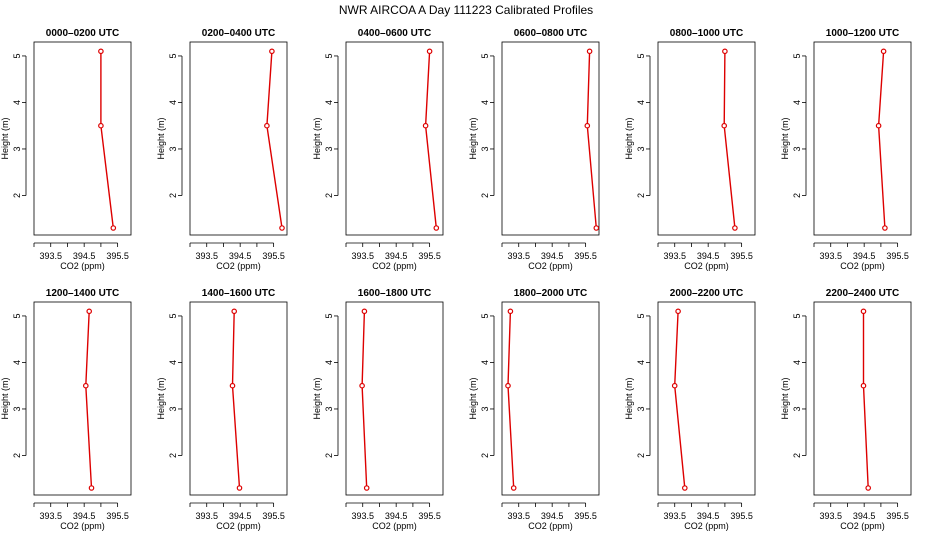 The width and height of the screenshot is (936, 540). Describe the element at coordinates (706, 33) in the screenshot. I see `panel-title: 0800–1000 UTC` at that location.